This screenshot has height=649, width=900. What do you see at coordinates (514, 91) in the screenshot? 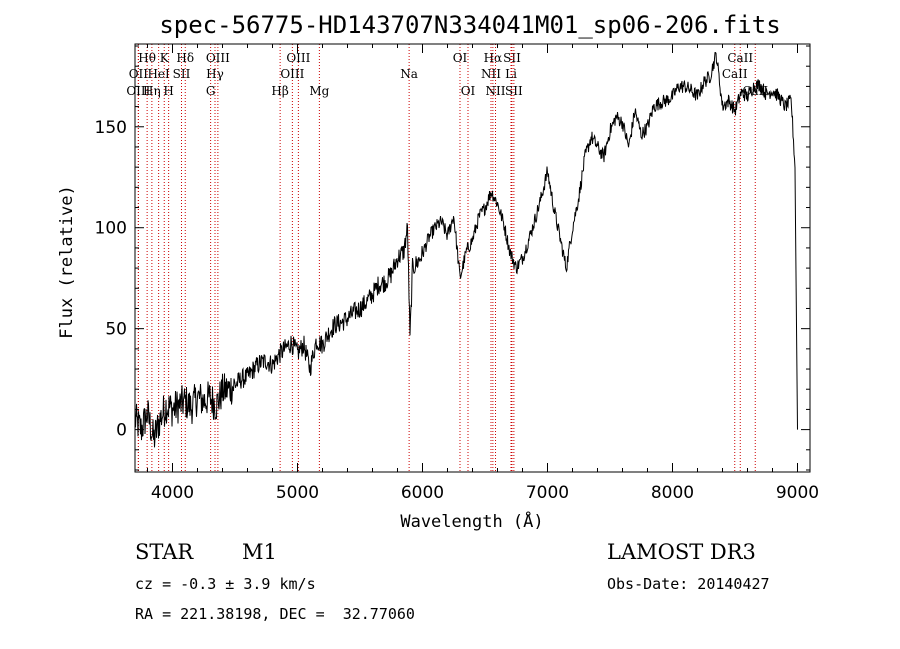
I see `line-label-24: SII` at bounding box center [514, 91].